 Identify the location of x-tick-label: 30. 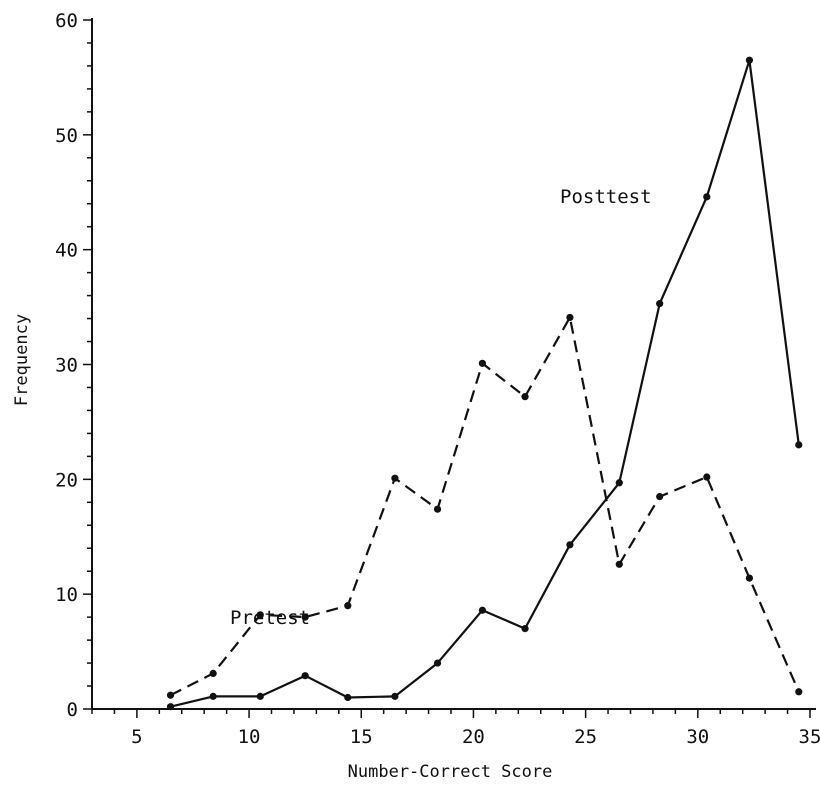
(697, 737).